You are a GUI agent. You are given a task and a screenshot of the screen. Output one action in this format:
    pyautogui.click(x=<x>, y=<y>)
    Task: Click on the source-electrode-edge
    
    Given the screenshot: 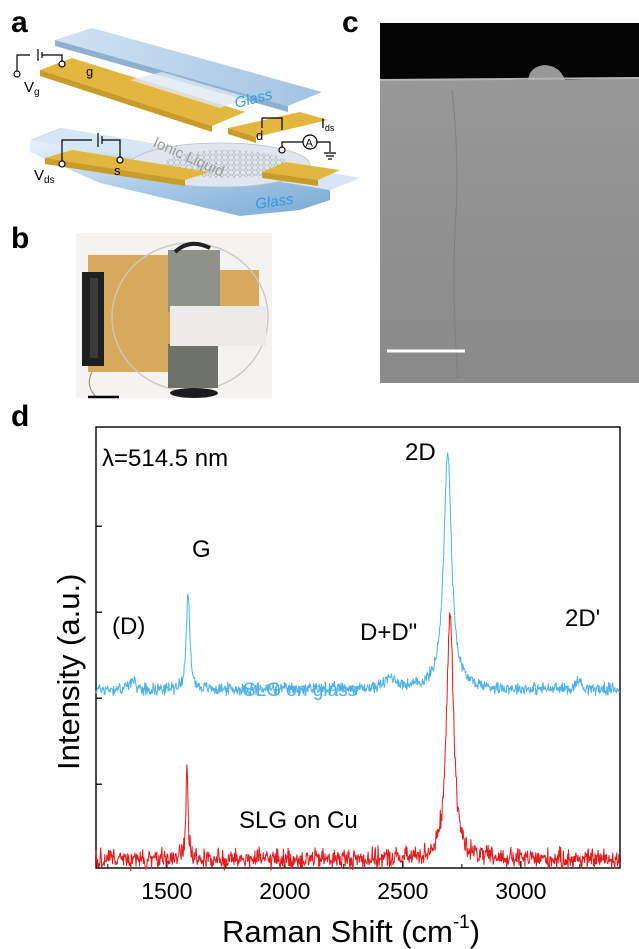 What is the action you would take?
    pyautogui.click(x=115, y=172)
    